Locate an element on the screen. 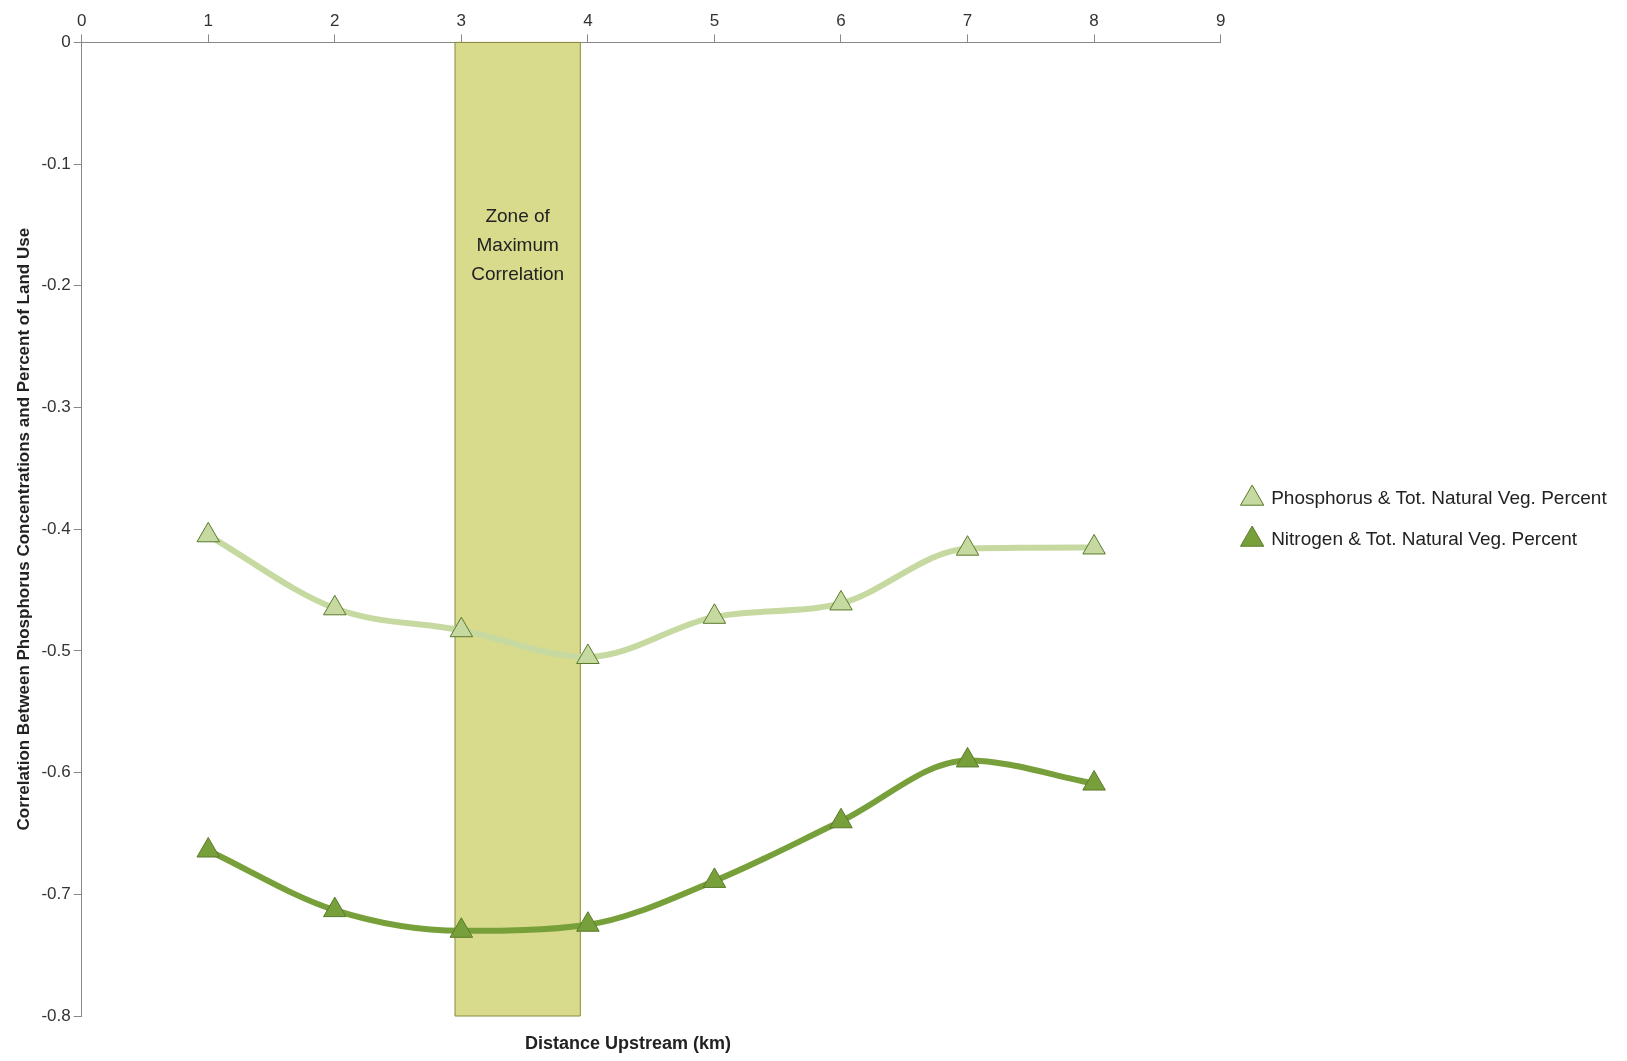 This screenshot has height=1061, width=1627. y-tick-label: -0.4 is located at coordinates (56, 528).